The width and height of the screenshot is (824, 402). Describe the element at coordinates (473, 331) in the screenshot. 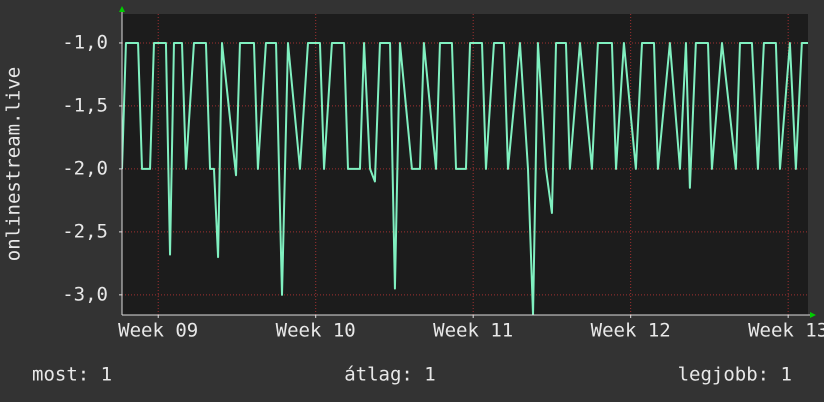

I see `x-tick-label: Week 11` at that location.